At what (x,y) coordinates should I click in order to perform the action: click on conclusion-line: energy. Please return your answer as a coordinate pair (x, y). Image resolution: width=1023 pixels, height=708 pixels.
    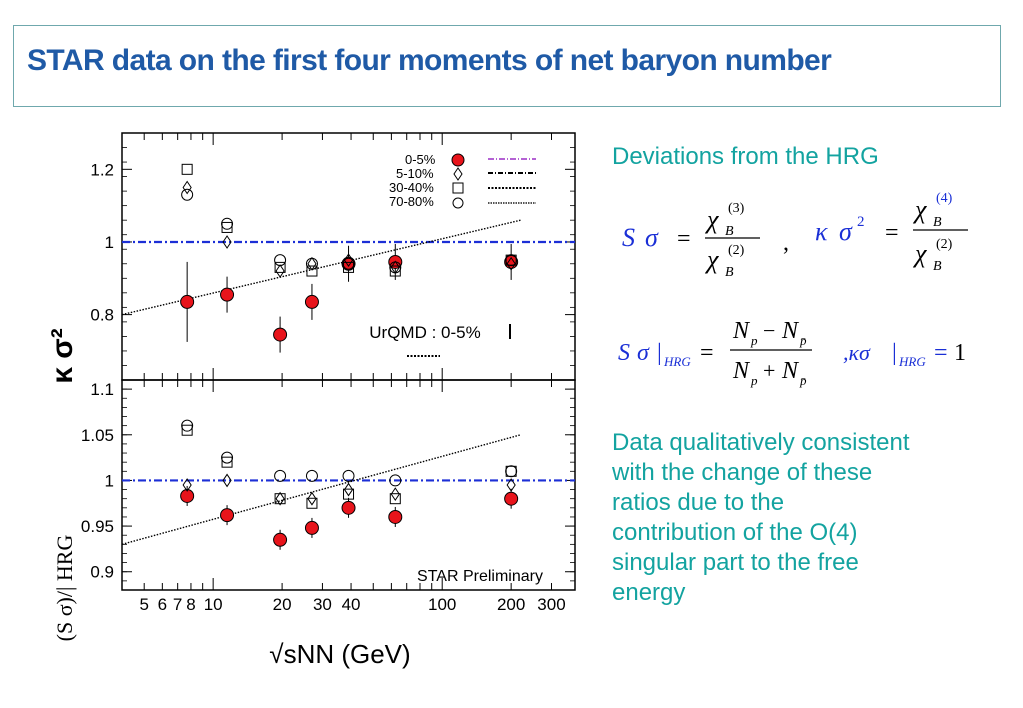
    Looking at the image, I should click on (649, 592).